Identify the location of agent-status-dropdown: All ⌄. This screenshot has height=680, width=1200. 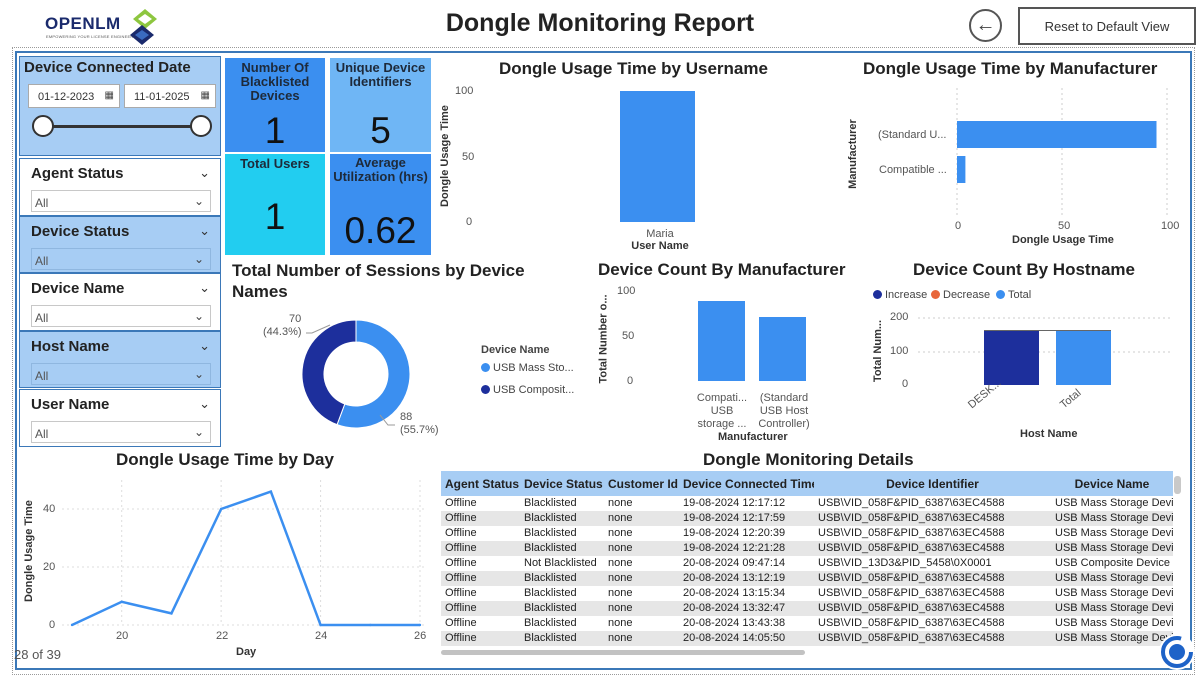
(121, 201).